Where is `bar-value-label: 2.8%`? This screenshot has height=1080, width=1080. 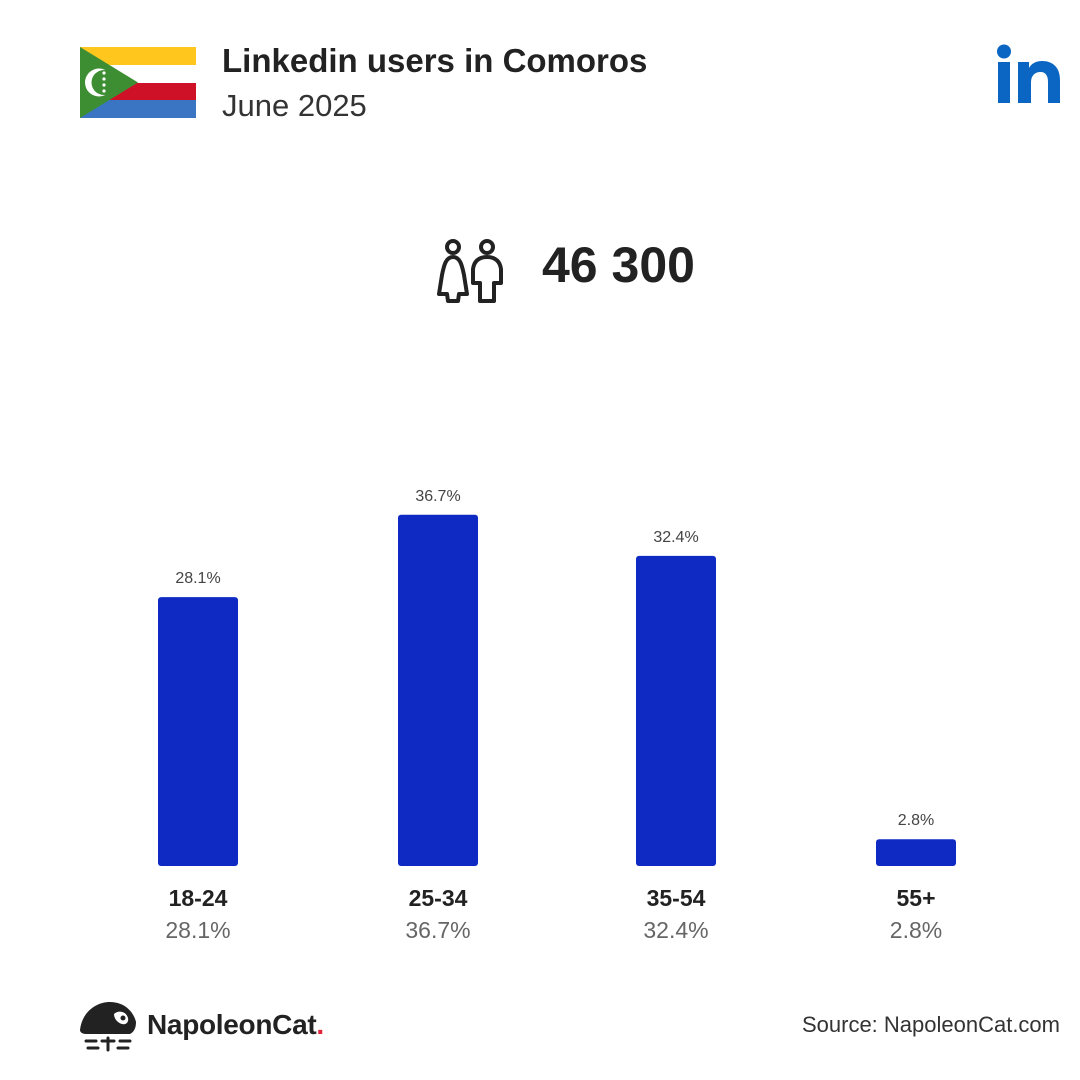
bar-value-label: 2.8% is located at coordinates (916, 820).